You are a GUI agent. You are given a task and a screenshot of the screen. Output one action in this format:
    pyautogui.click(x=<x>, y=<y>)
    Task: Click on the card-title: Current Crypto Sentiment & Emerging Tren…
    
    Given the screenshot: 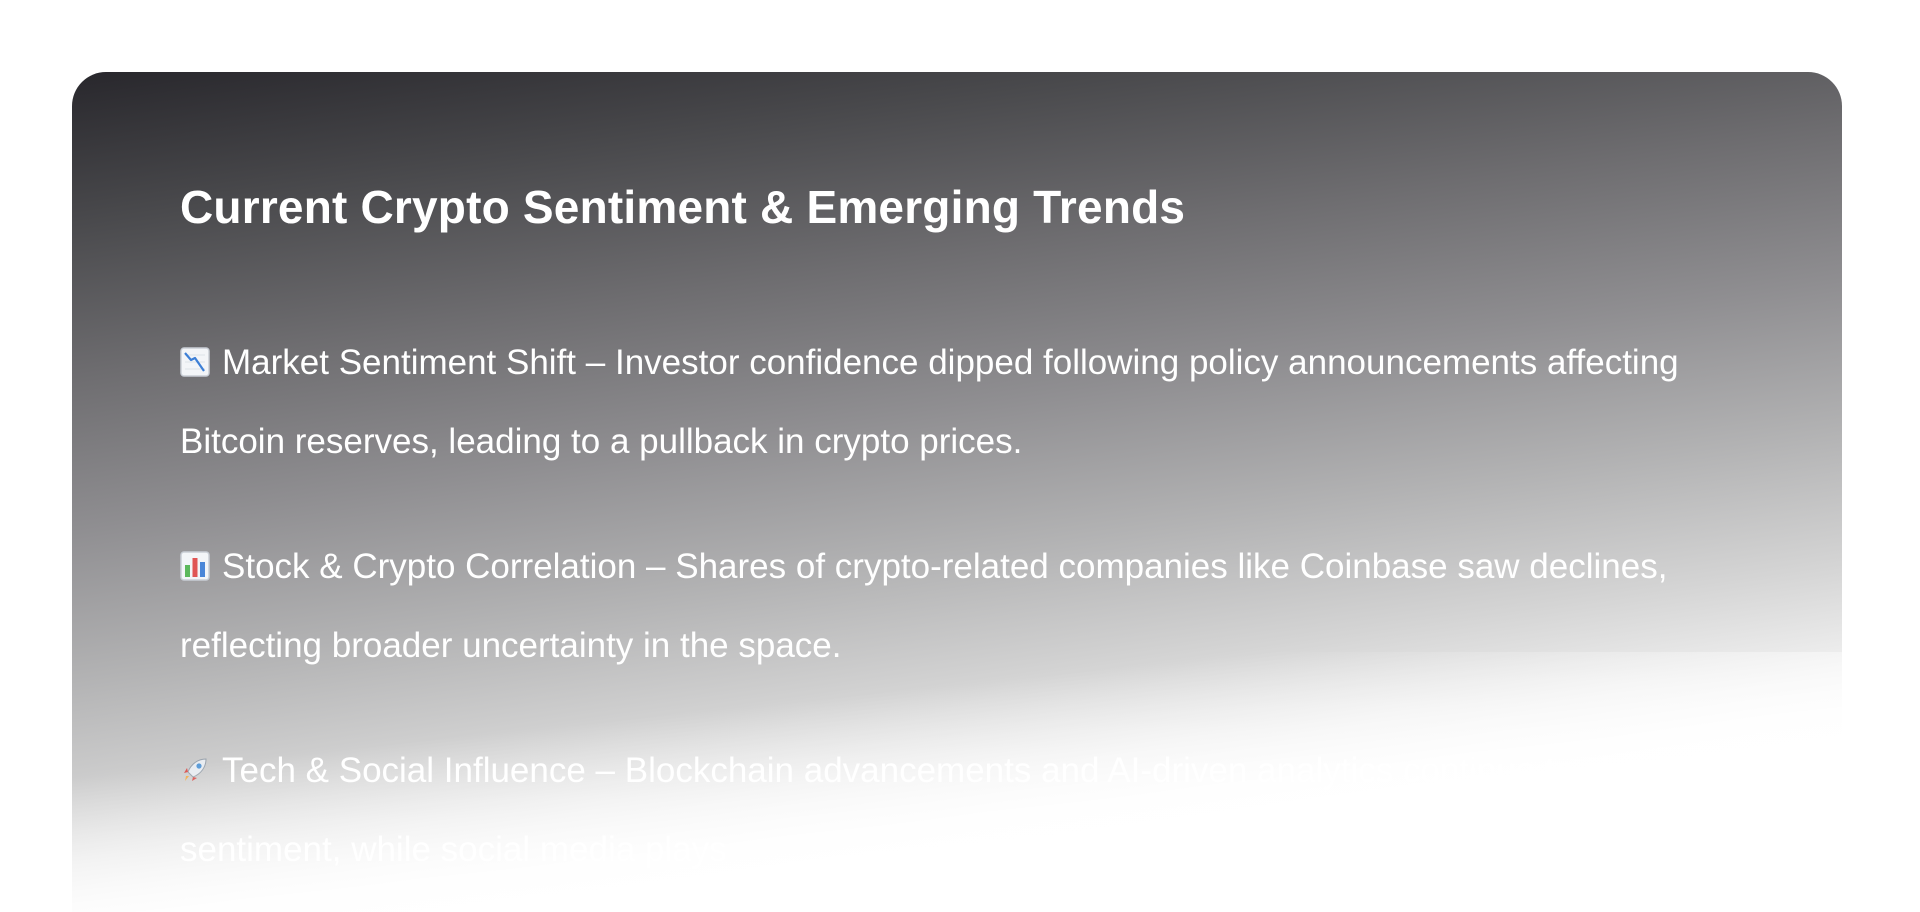 What is the action you would take?
    pyautogui.click(x=683, y=207)
    